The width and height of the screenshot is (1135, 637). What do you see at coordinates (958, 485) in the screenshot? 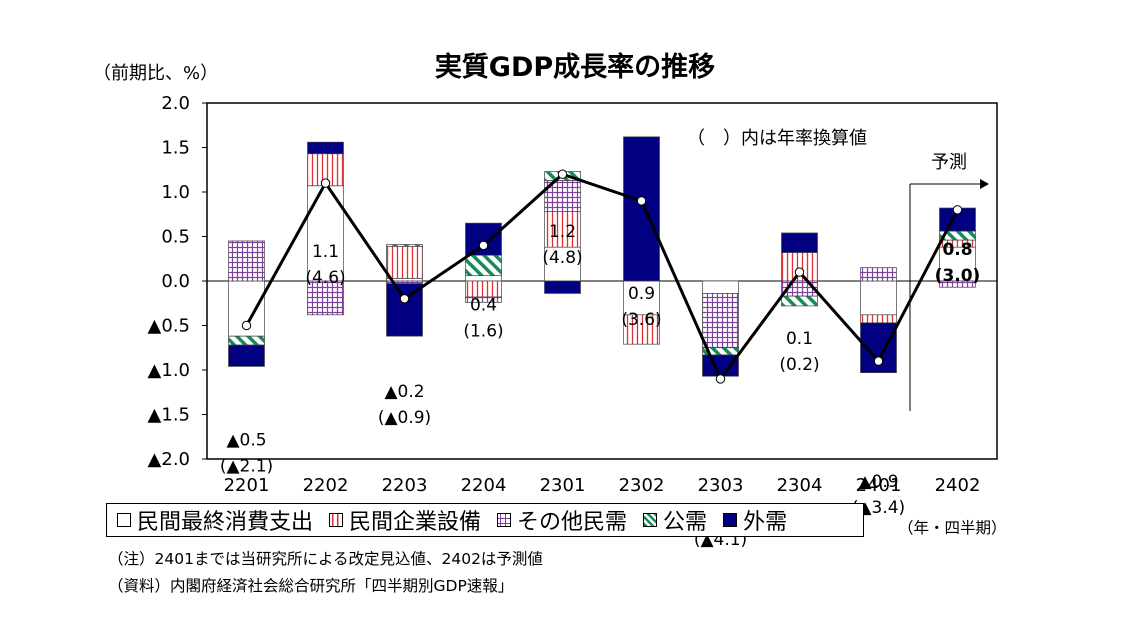
I see `x-tick-label: 2402` at bounding box center [958, 485].